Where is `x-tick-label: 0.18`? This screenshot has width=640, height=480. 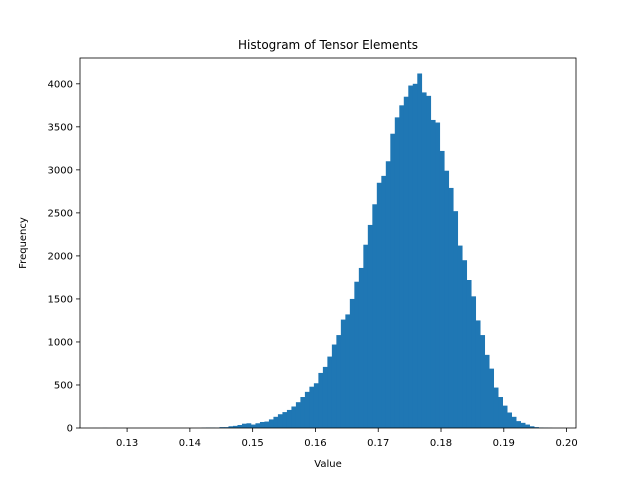 x-tick-label: 0.18 is located at coordinates (441, 443).